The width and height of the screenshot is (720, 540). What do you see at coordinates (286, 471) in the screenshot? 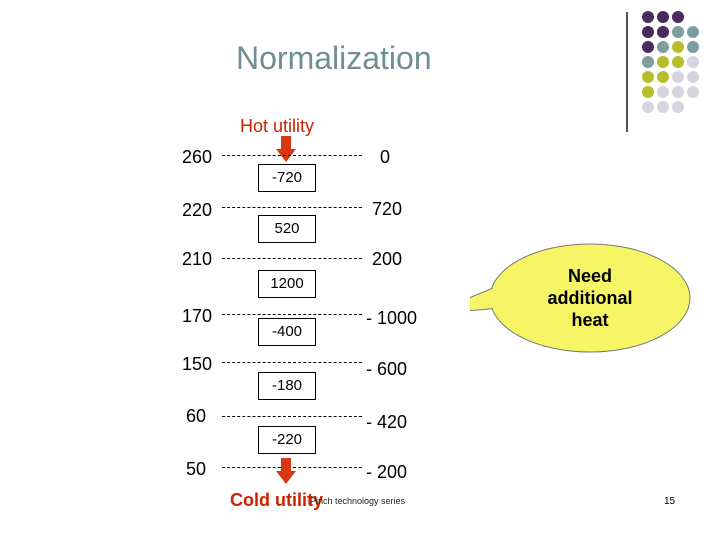
I see `cold-utility-arrow-icon` at bounding box center [286, 471].